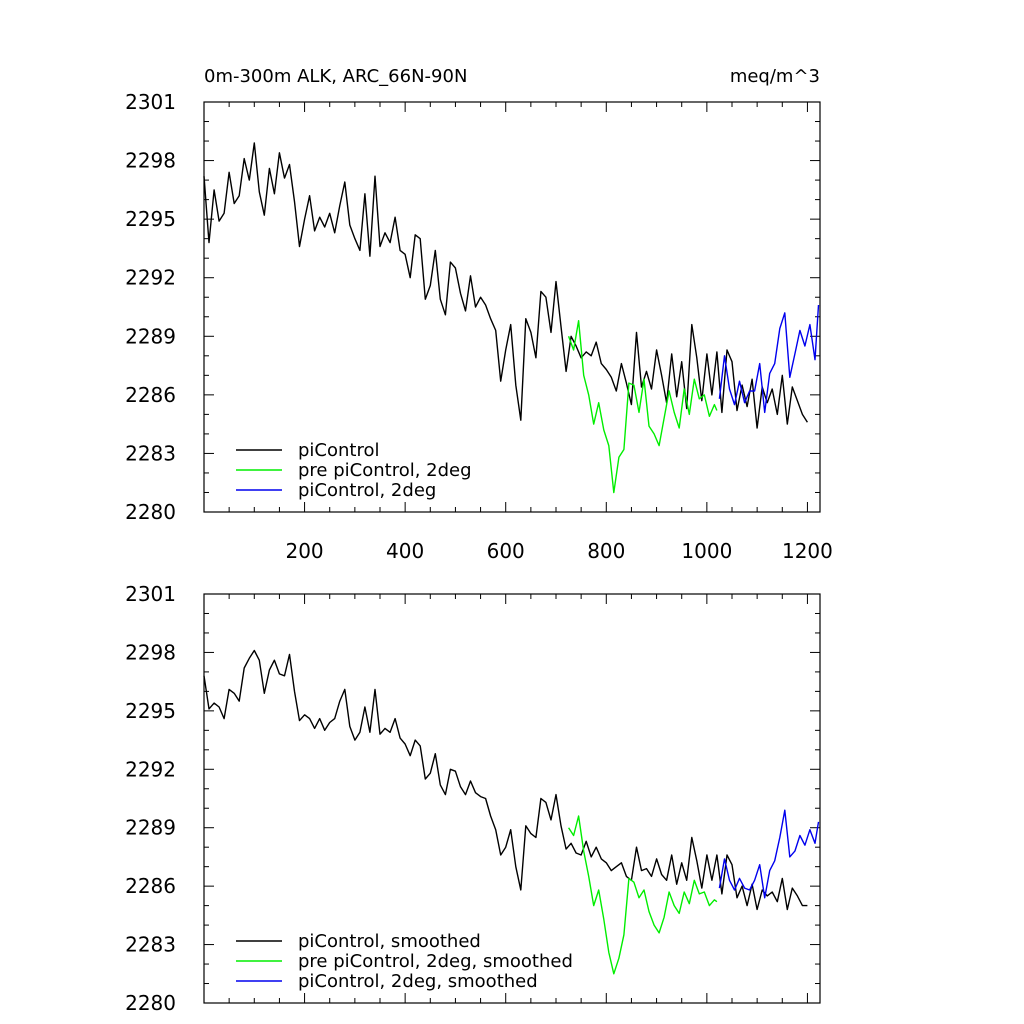 This screenshot has height=1024, width=1024. What do you see at coordinates (706, 551) in the screenshot?
I see `x-tick-label: 1000` at bounding box center [706, 551].